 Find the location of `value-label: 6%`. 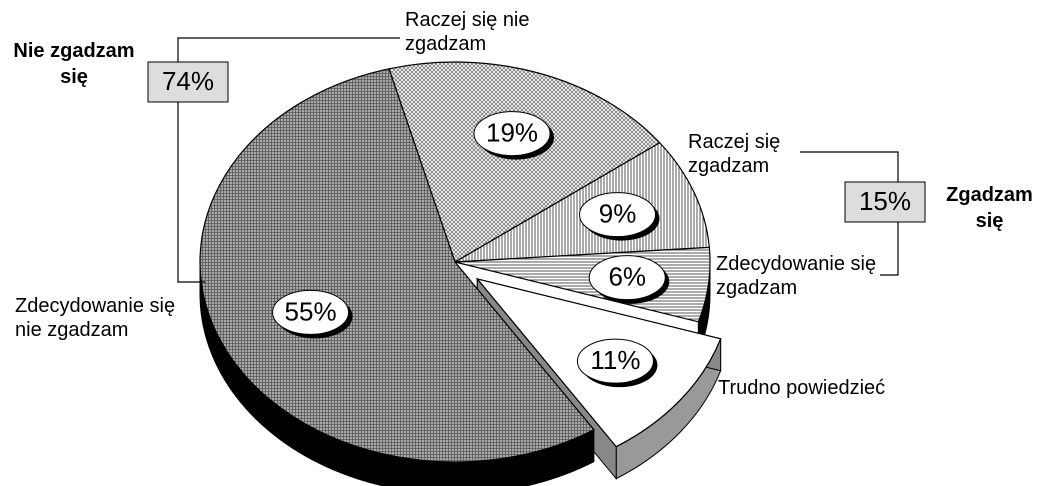

value-label: 6% is located at coordinates (627, 277).